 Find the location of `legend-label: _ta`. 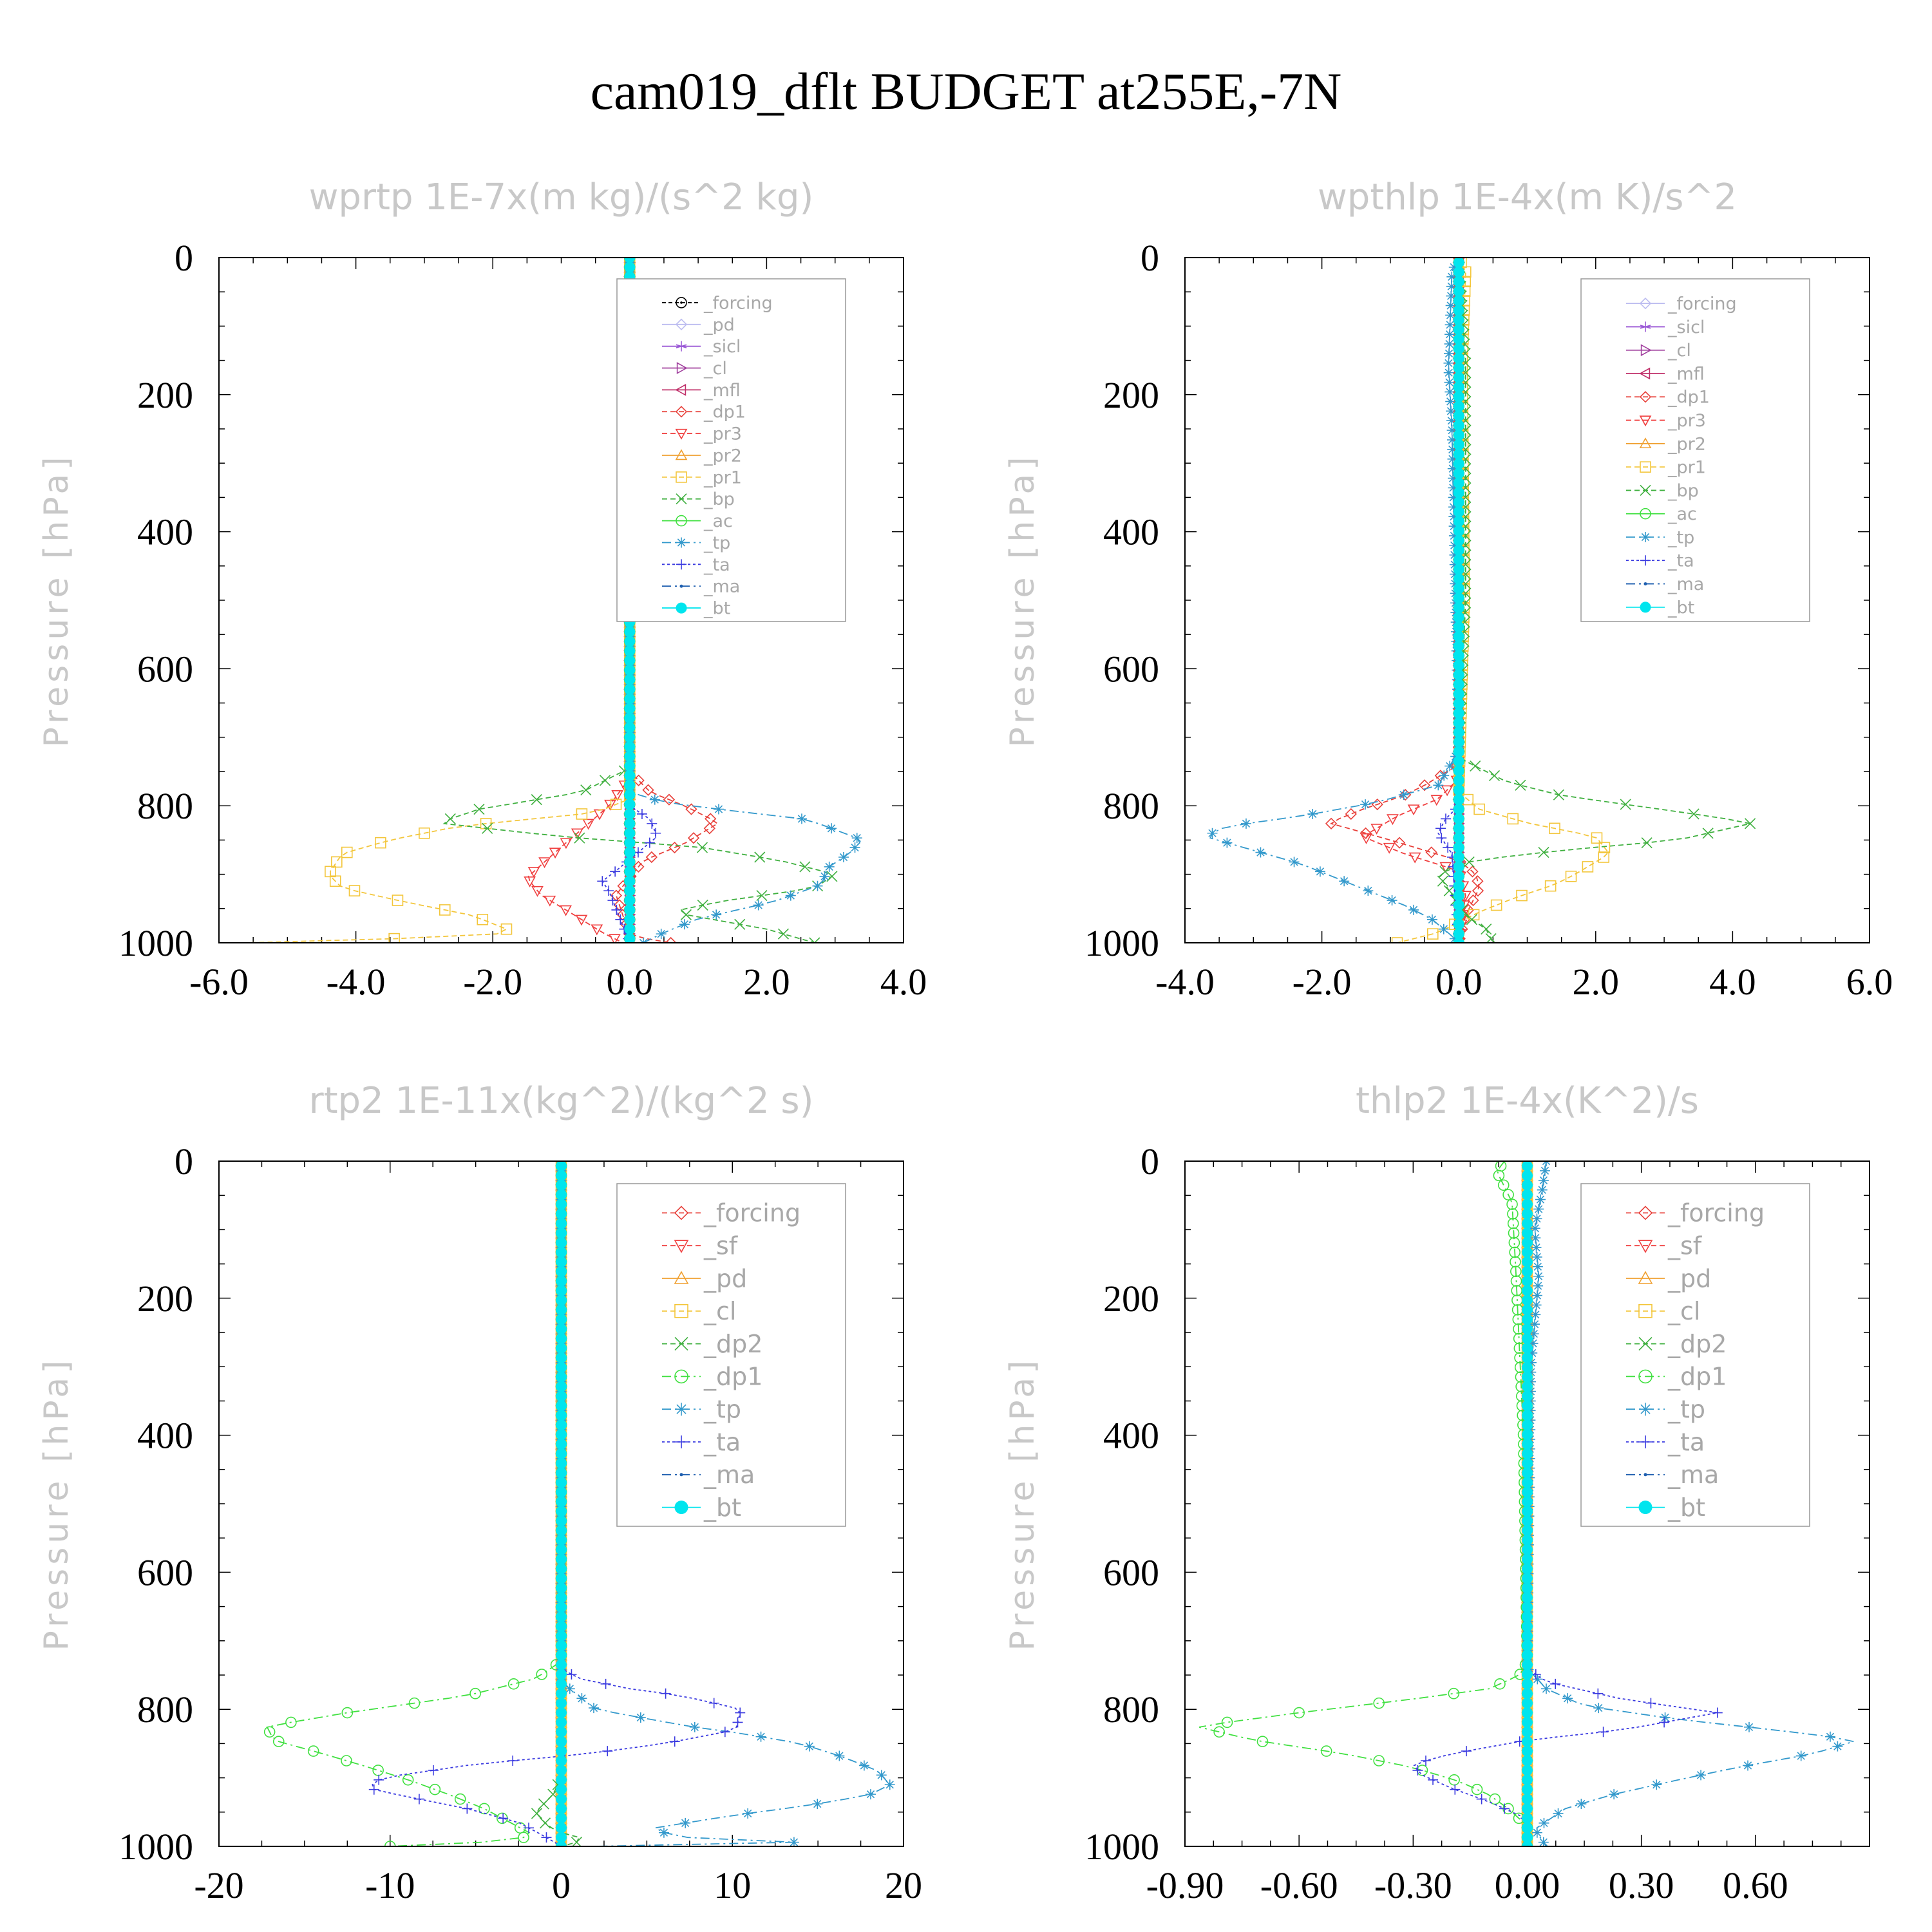

legend-label: _ta is located at coordinates (722, 1442).